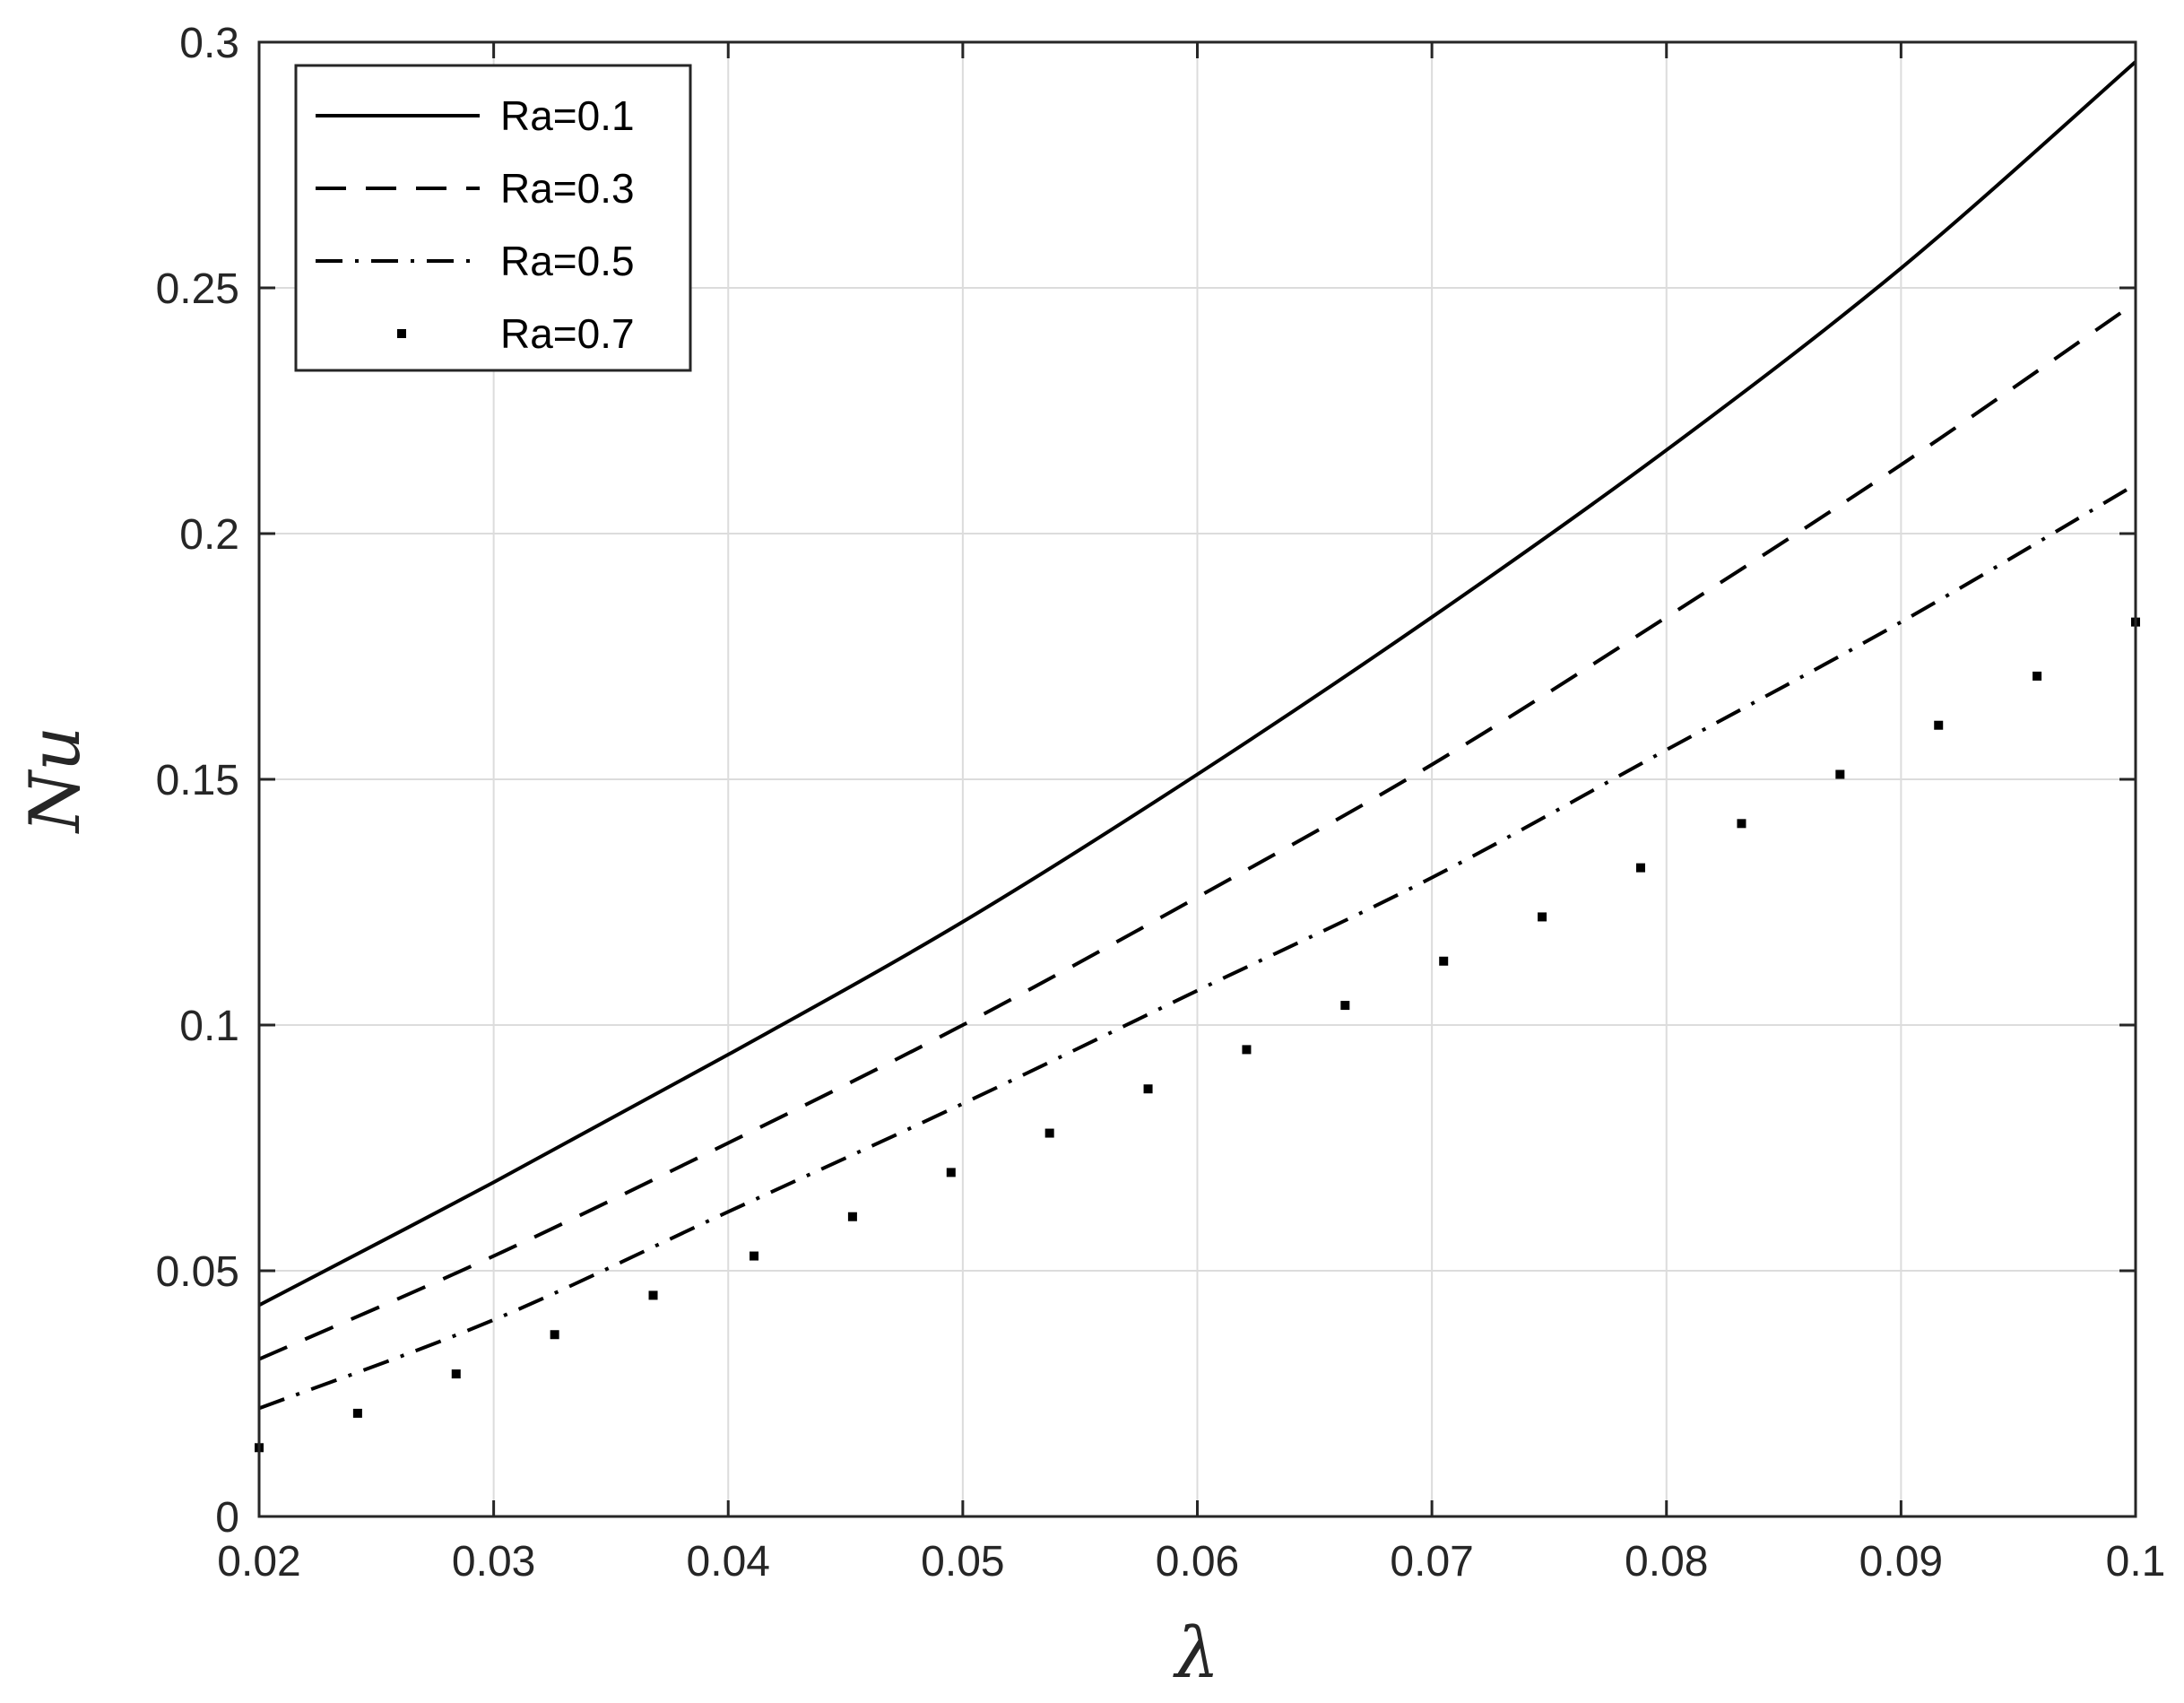 The width and height of the screenshot is (2184, 1703). Describe the element at coordinates (55, 780) in the screenshot. I see `y-axis-title: Nu` at that location.